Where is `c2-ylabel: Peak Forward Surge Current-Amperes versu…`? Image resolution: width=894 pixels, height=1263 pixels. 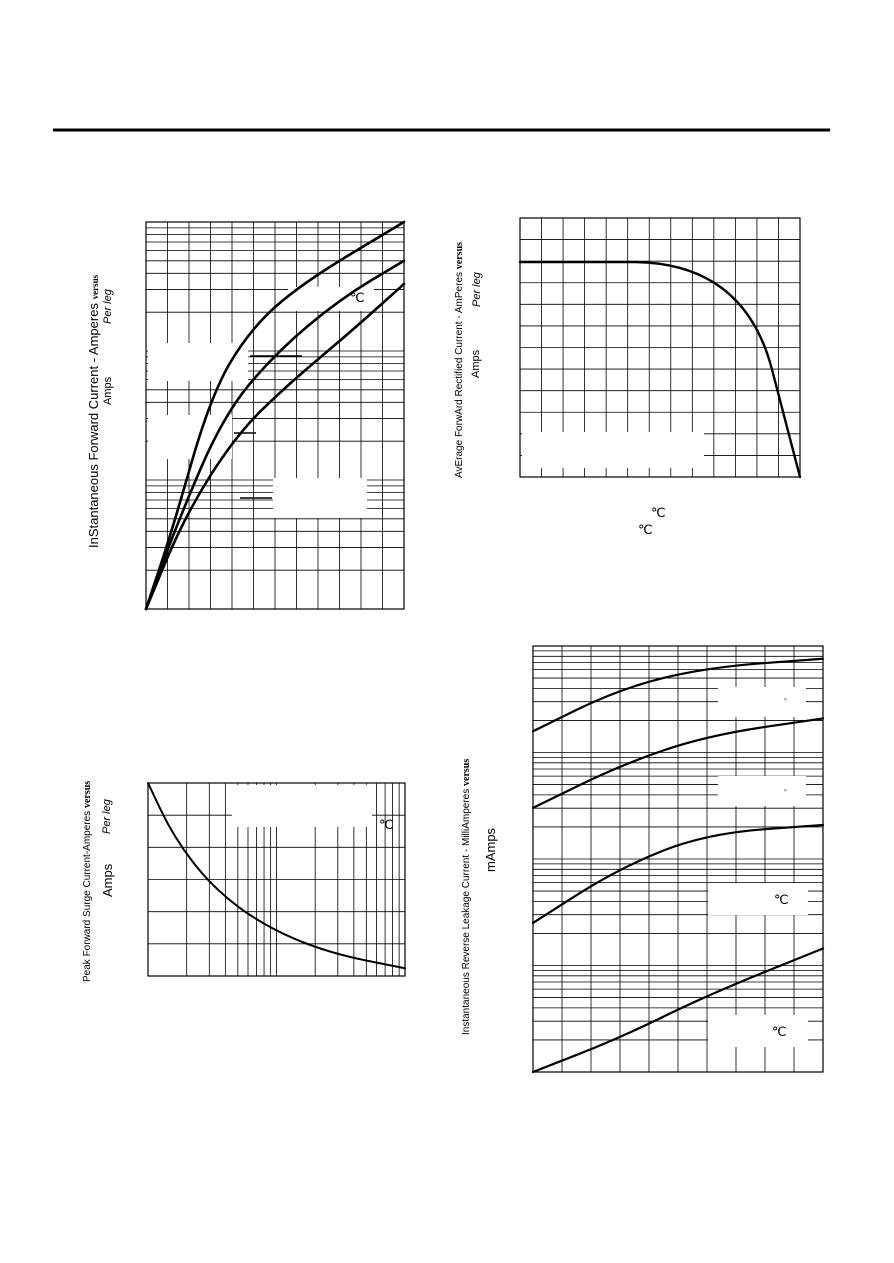 c2-ylabel: Peak Forward Surge Current-Amperes versu… is located at coordinates (87, 881).